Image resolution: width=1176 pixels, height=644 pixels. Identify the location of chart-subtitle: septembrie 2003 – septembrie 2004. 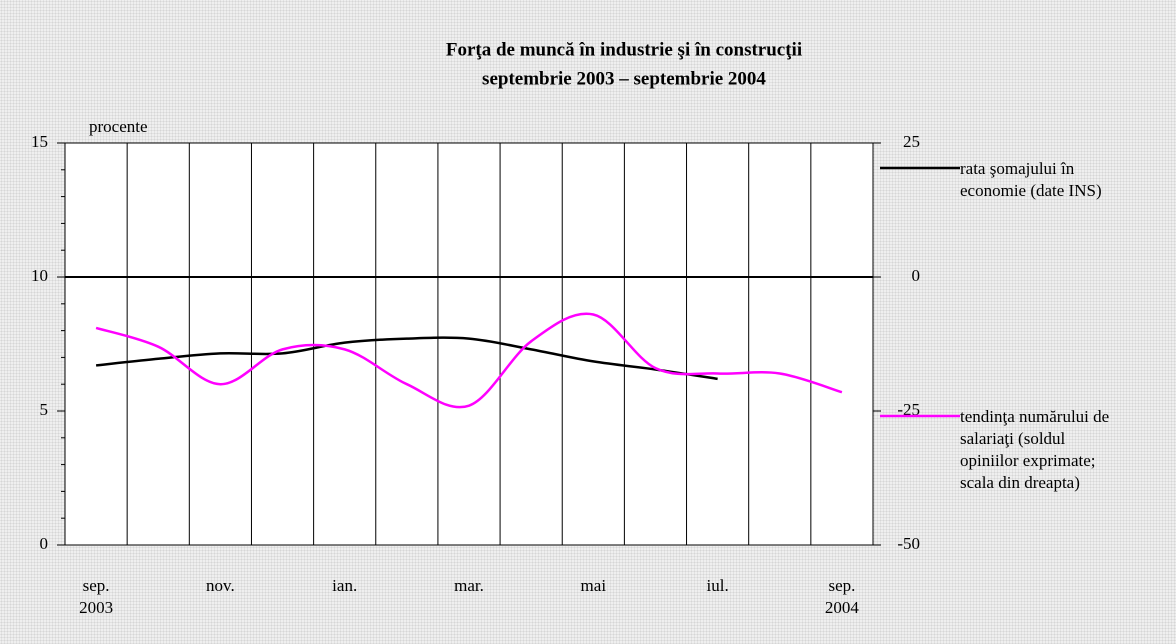
(624, 78).